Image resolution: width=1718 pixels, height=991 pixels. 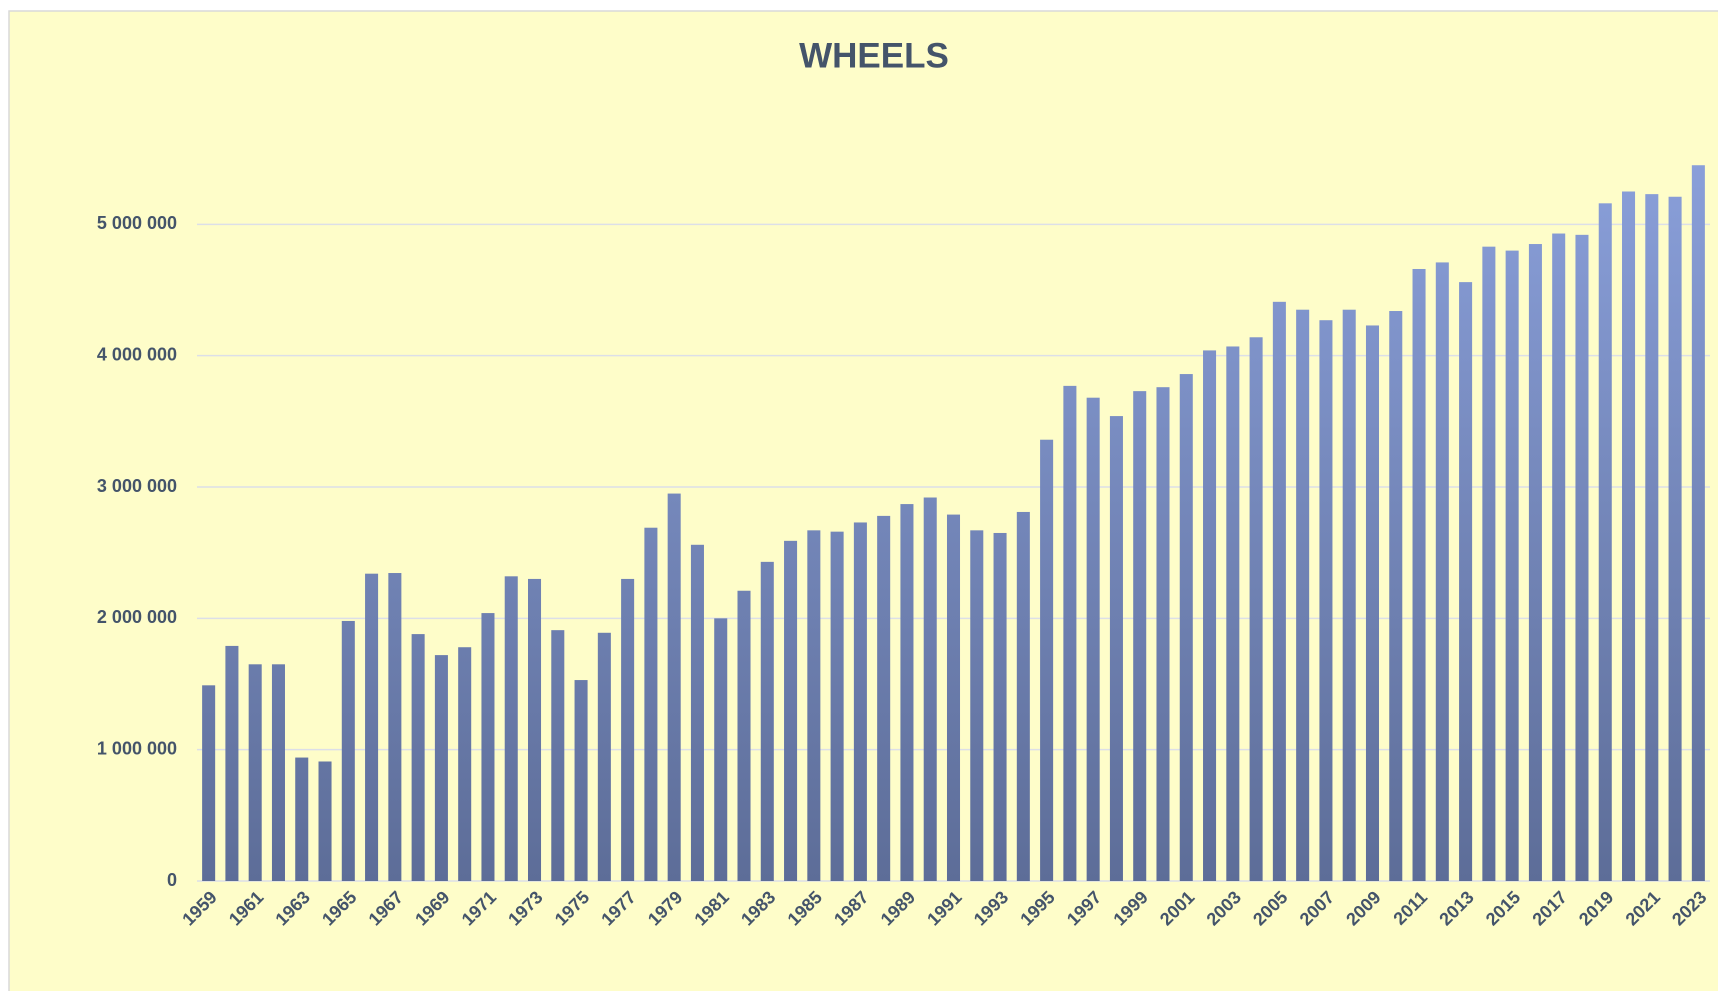 What do you see at coordinates (137, 223) in the screenshot?
I see `y-tick-label: 5 000 000` at bounding box center [137, 223].